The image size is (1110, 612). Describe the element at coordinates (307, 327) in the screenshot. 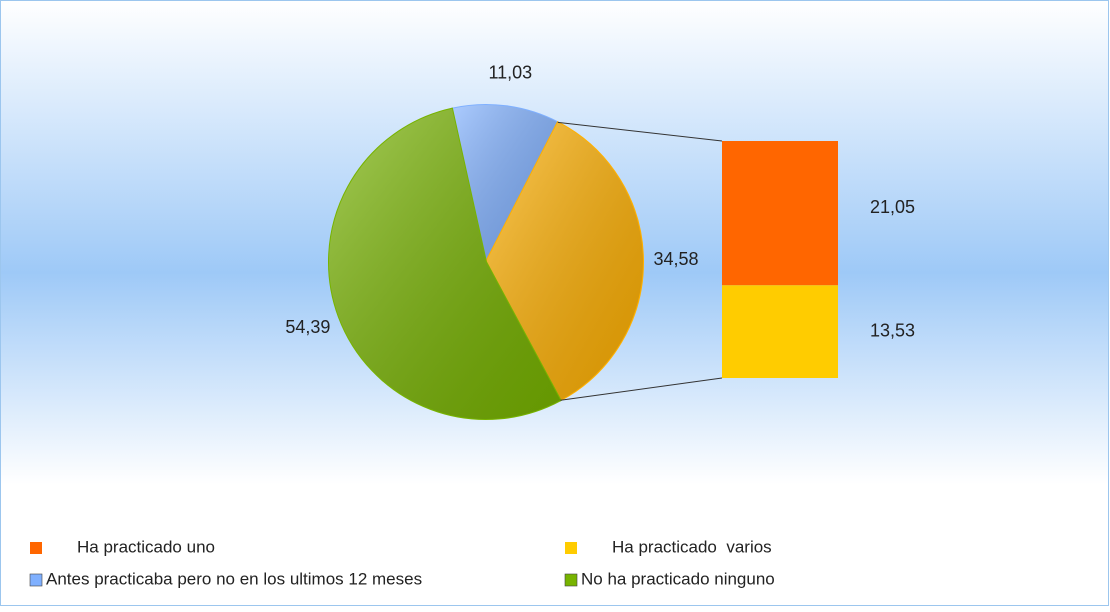

I see `data-label: 54,39` at that location.